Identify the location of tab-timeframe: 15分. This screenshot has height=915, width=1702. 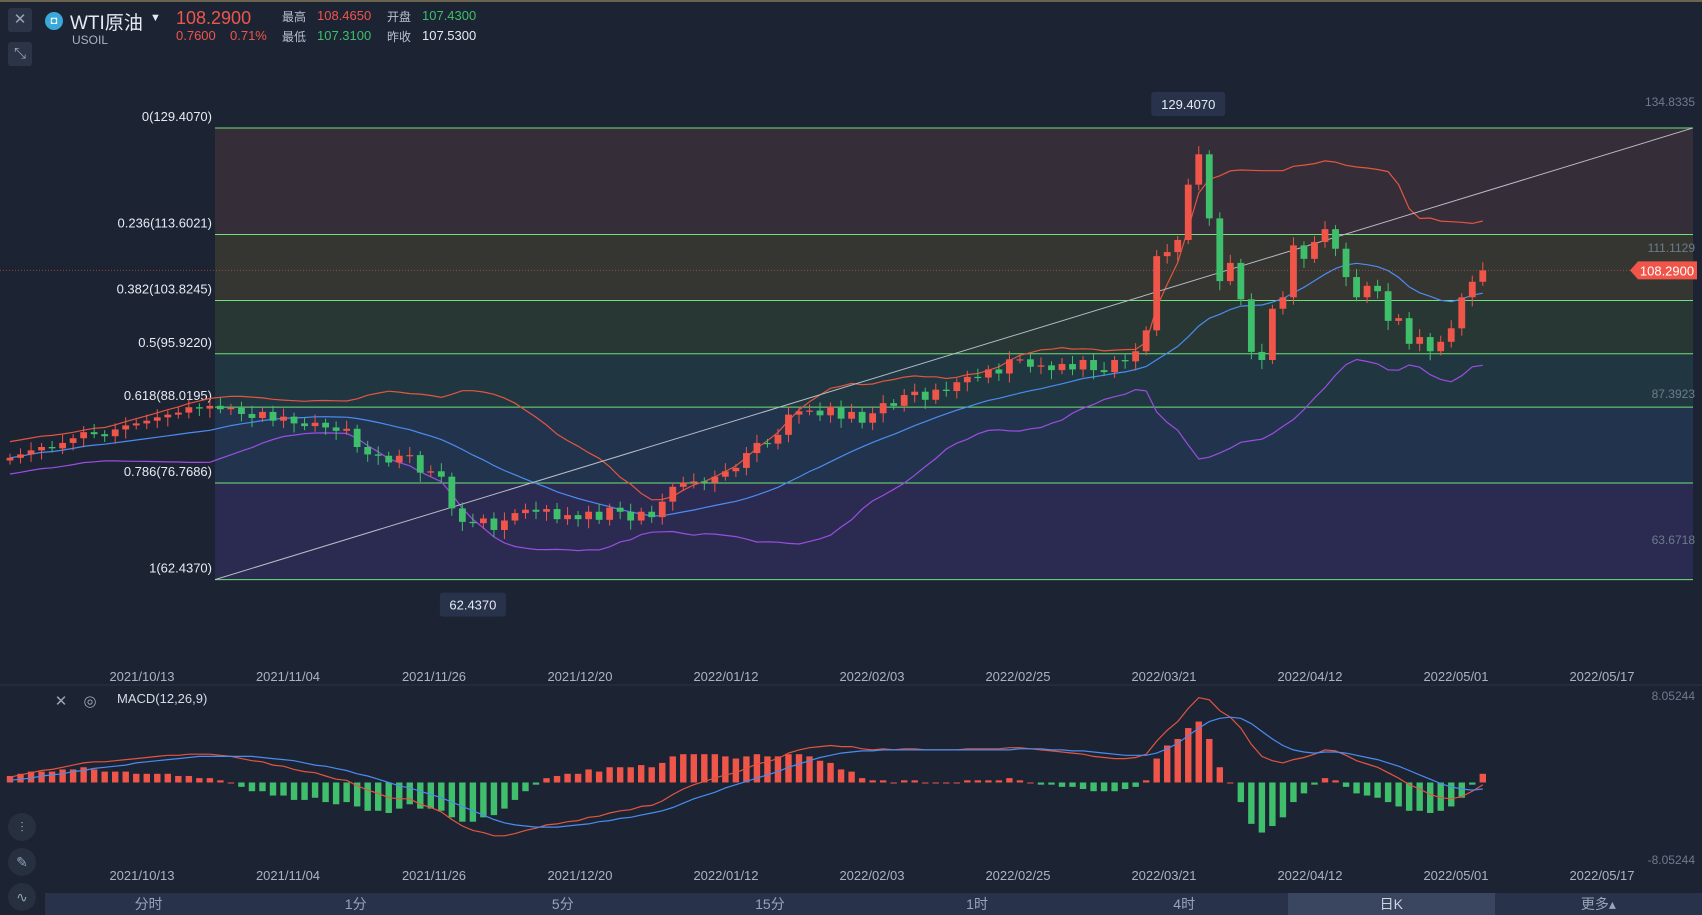
(770, 904).